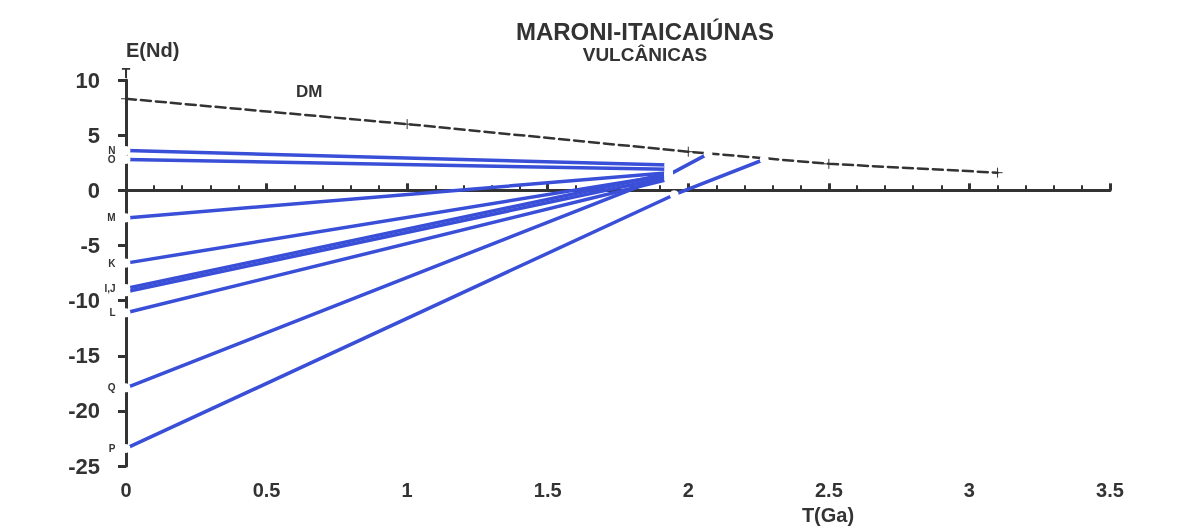 The image size is (1182, 530). Describe the element at coordinates (111, 218) in the screenshot. I see `series-label: M` at that location.